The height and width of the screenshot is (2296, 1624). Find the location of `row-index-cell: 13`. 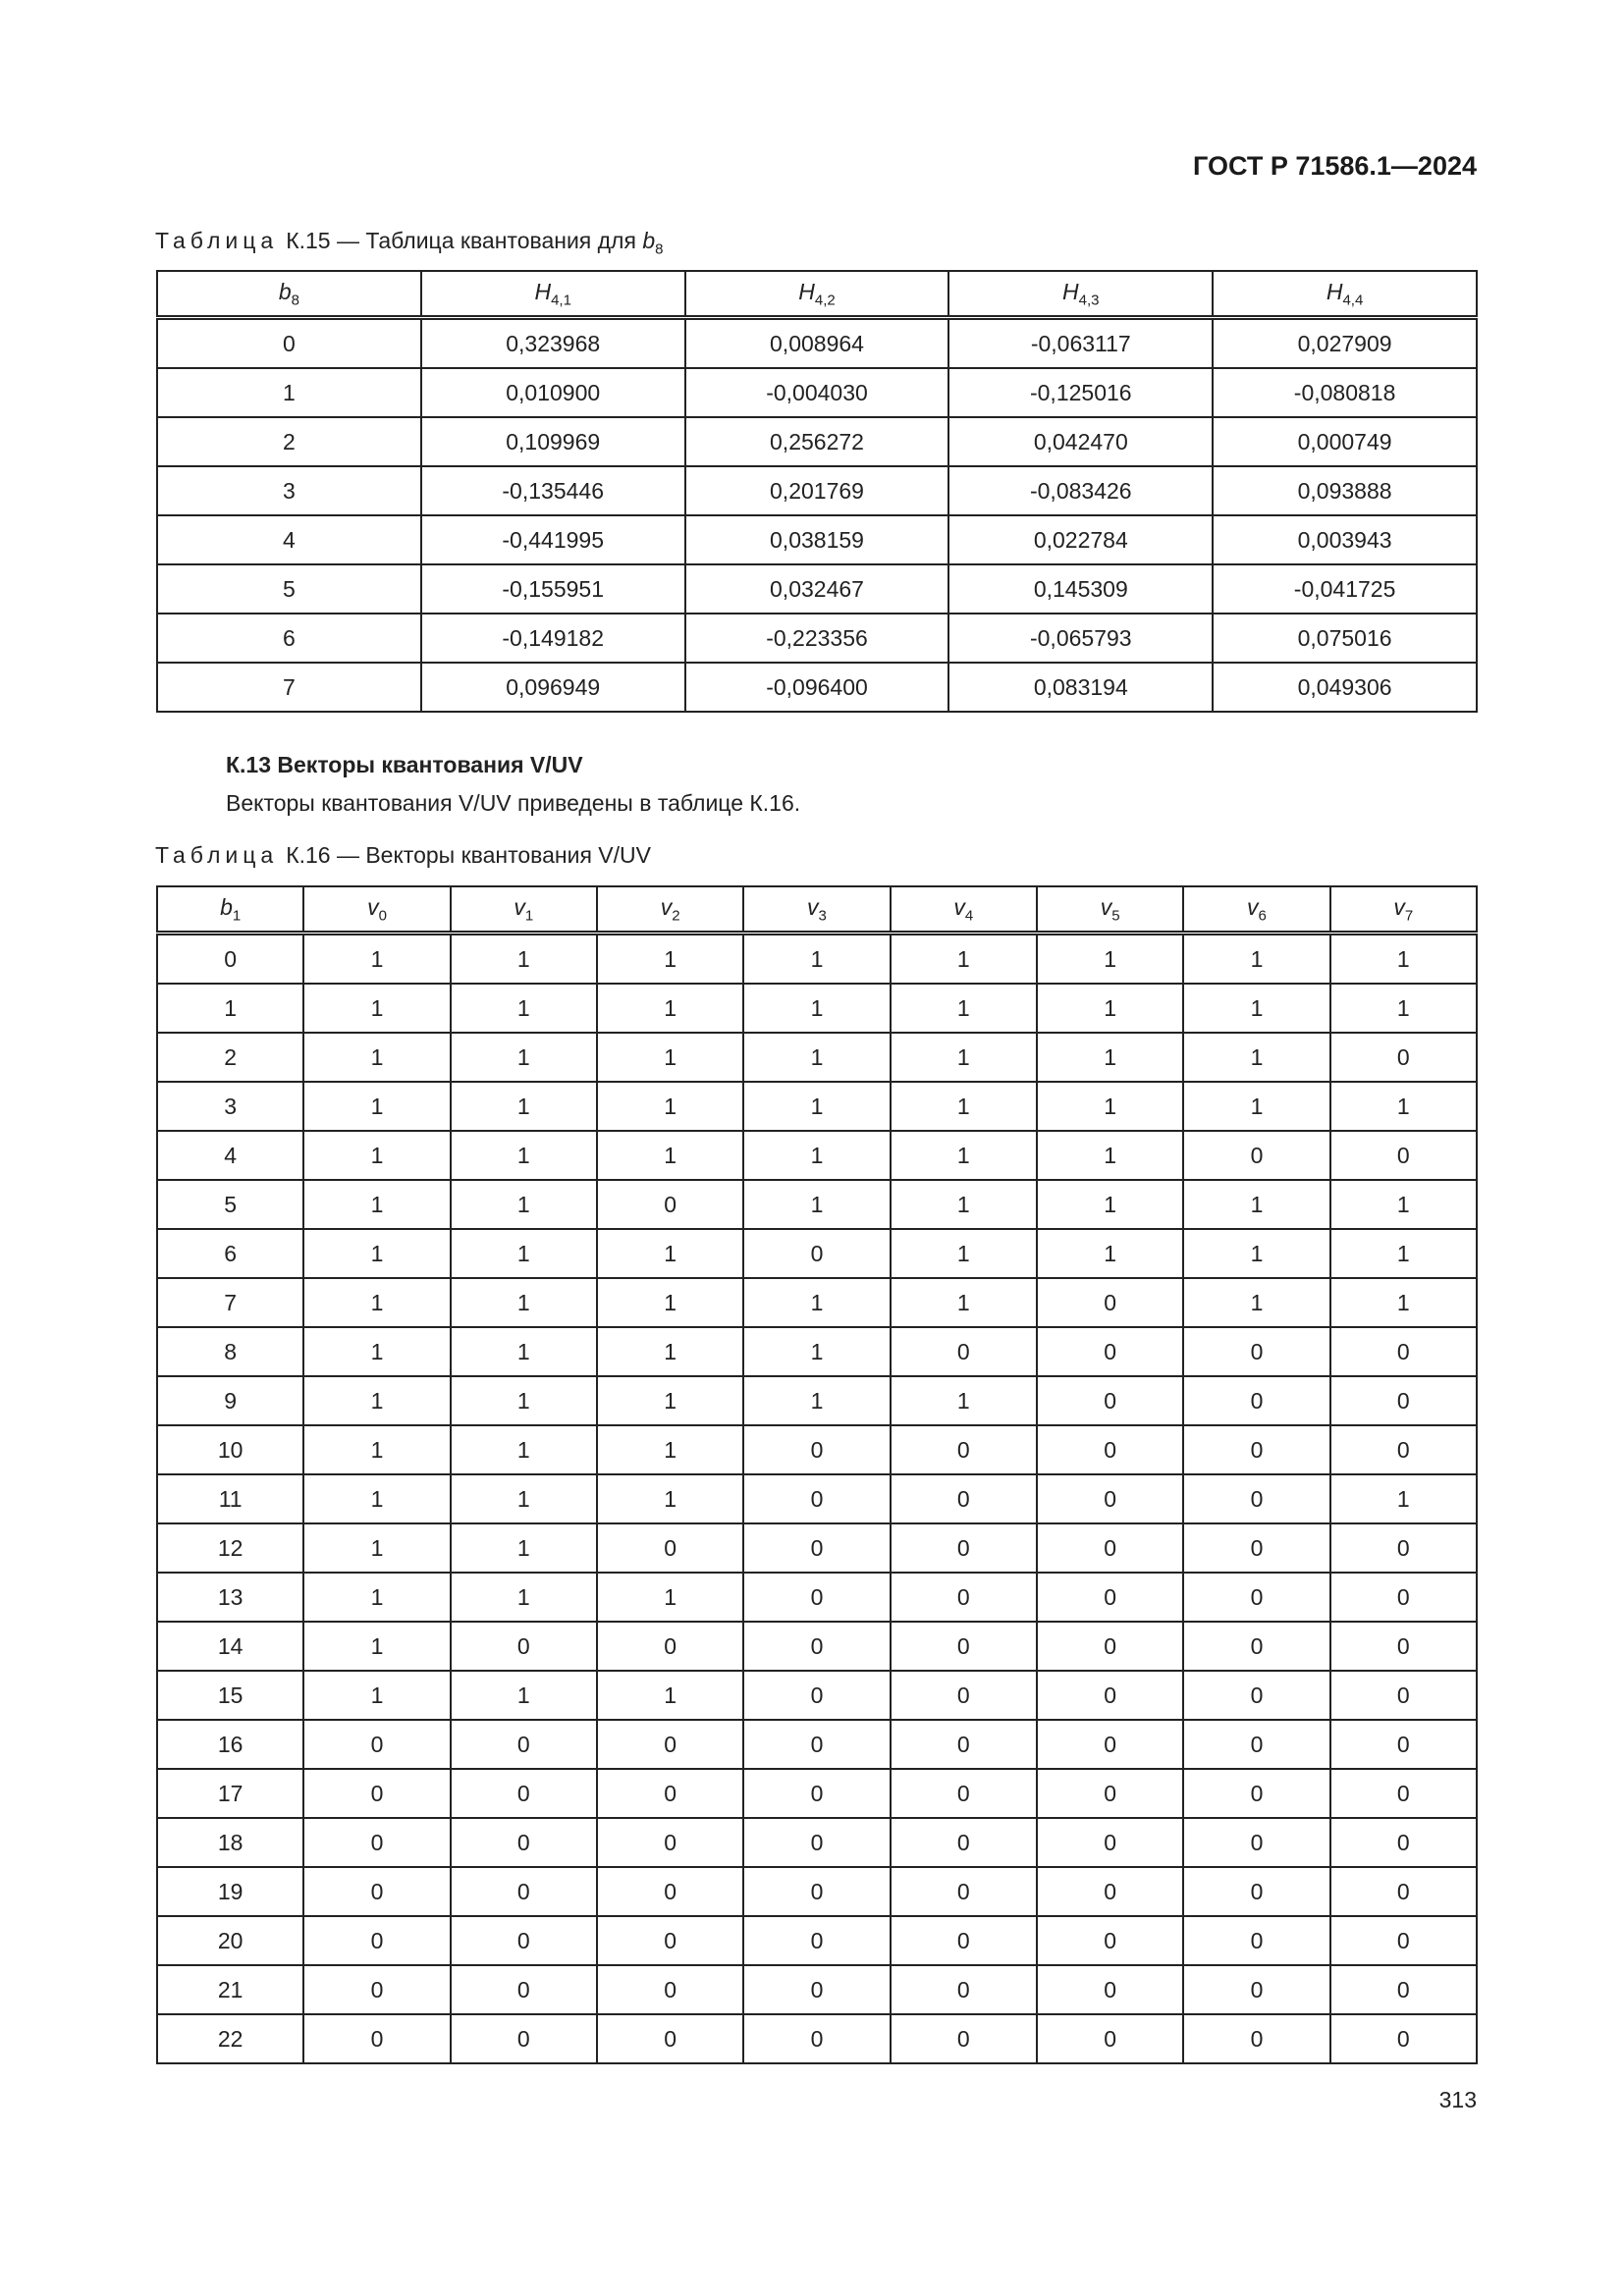

row-index-cell: 13 is located at coordinates (230, 1598).